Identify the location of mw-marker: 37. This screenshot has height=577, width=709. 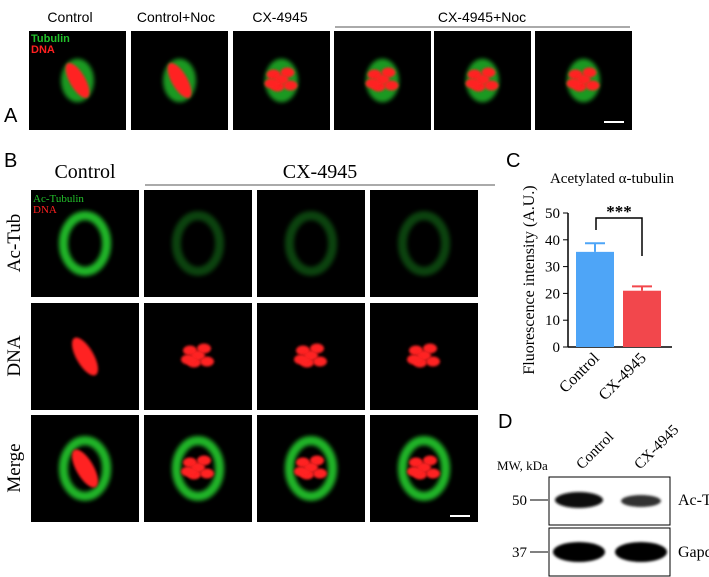
(520, 553).